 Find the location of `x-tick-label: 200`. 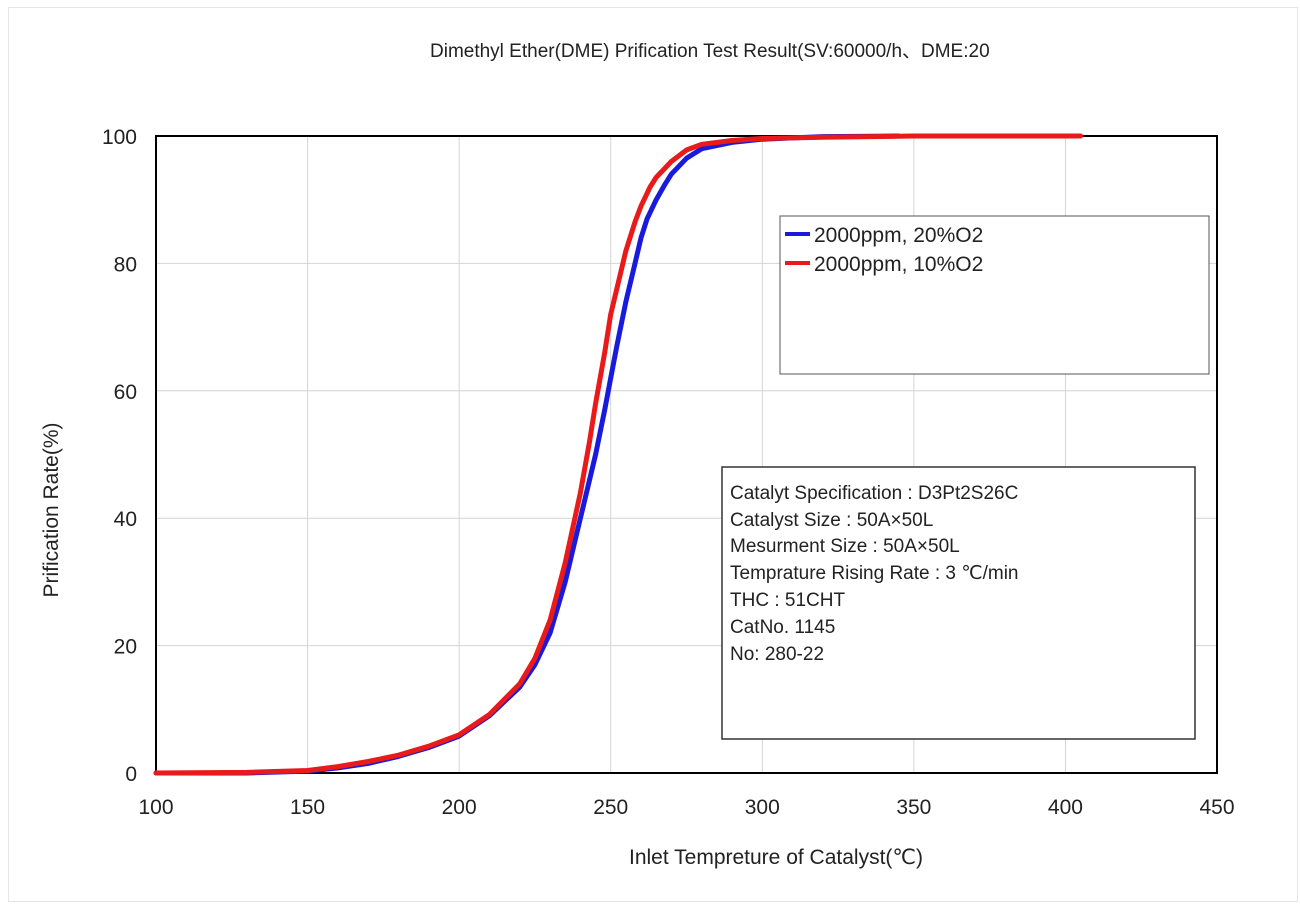

x-tick-label: 200 is located at coordinates (459, 807).